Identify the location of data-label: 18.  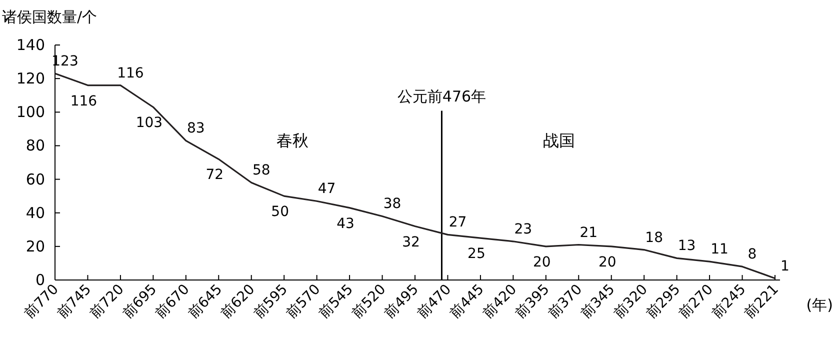
(654, 238).